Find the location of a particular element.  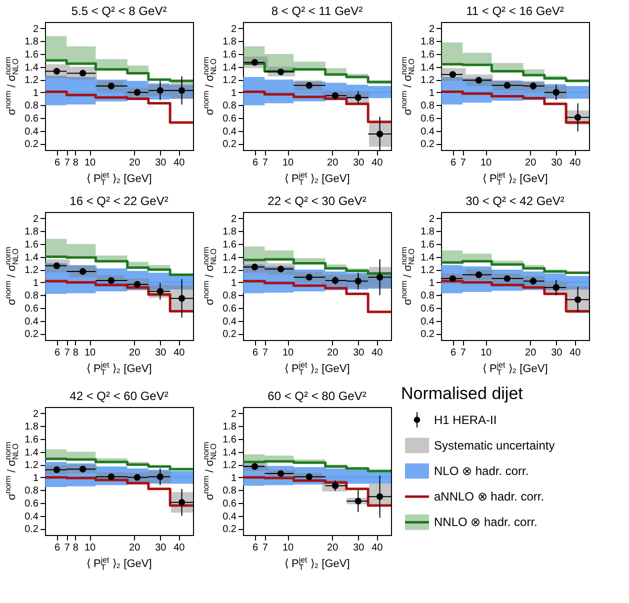

chart-title: 22 < Q² < 30 GeV² is located at coordinates (317, 201).